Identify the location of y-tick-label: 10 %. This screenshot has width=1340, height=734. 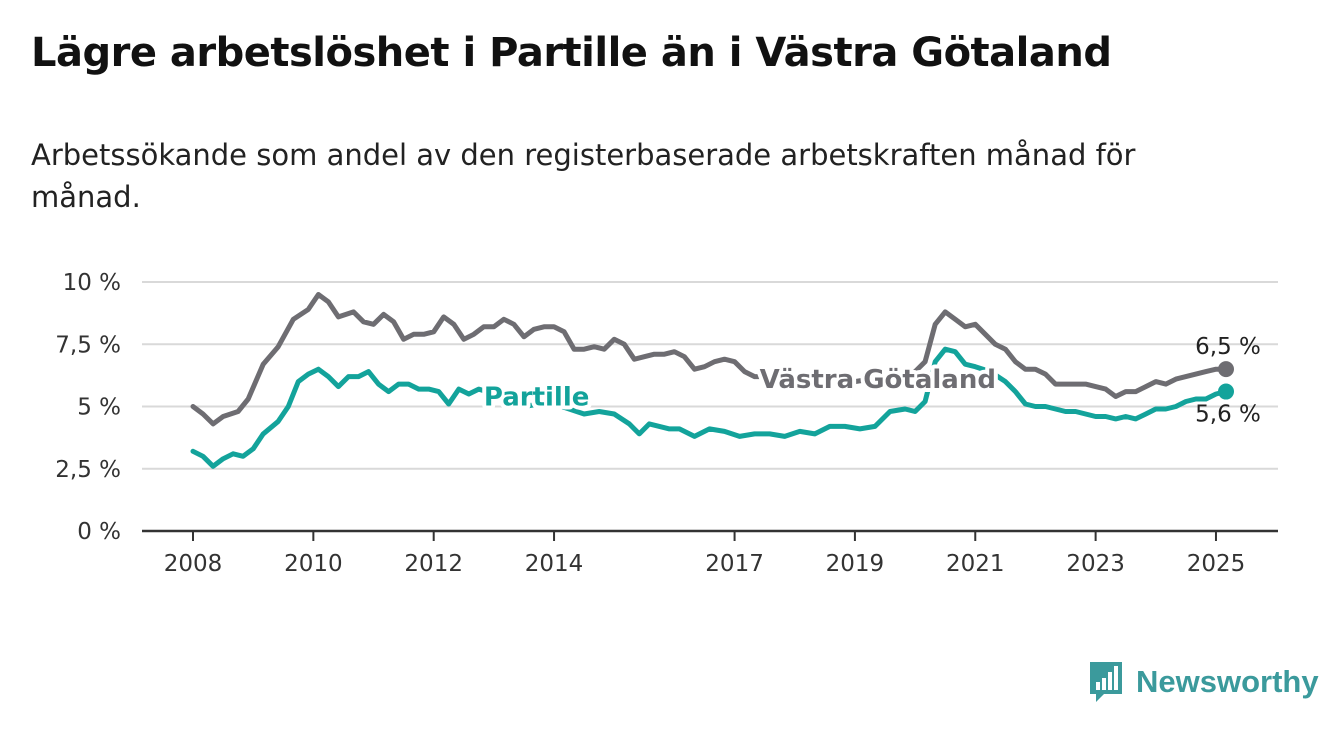
(92, 283).